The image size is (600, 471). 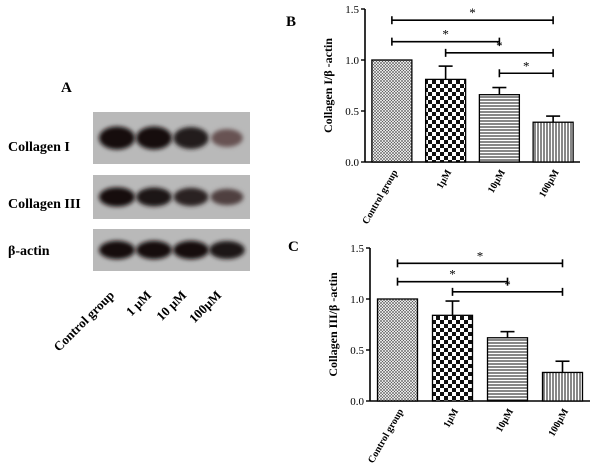 What do you see at coordinates (328, 85) in the screenshot?
I see `y-axis-label: Collagen I/β -actin` at bounding box center [328, 85].